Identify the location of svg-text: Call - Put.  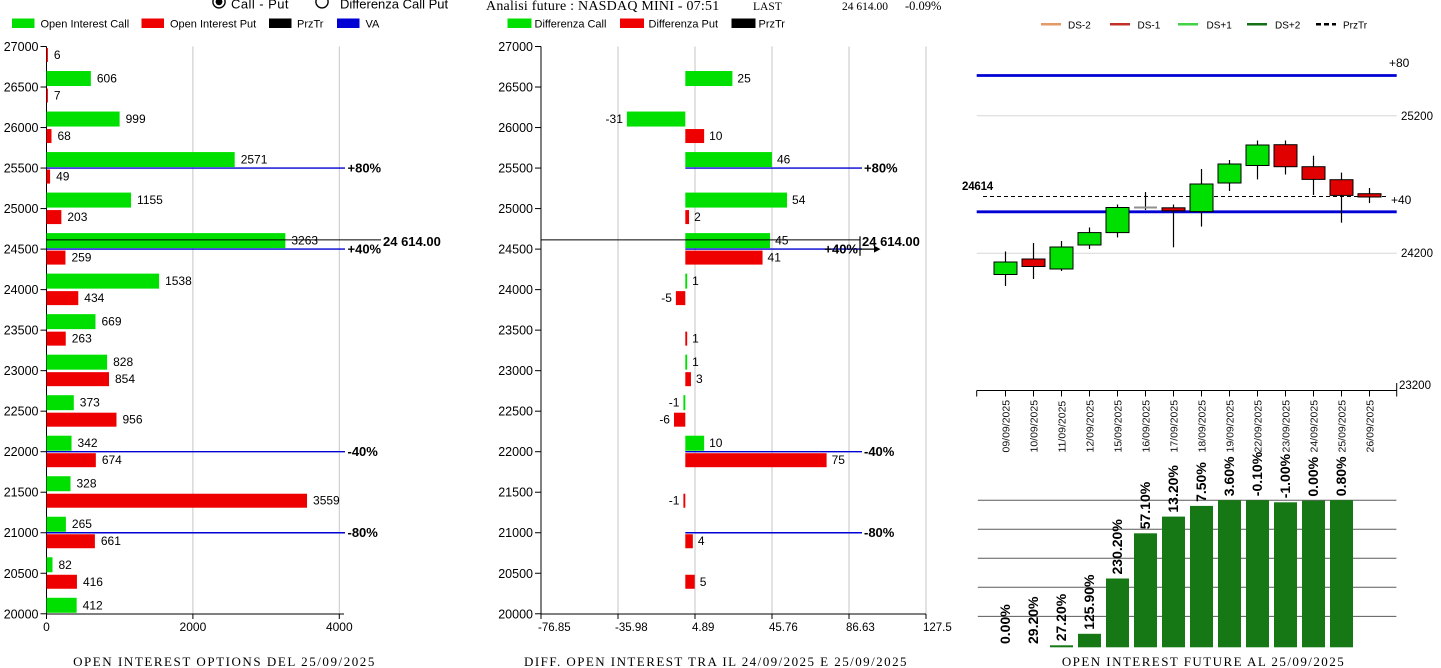
(260, 6).